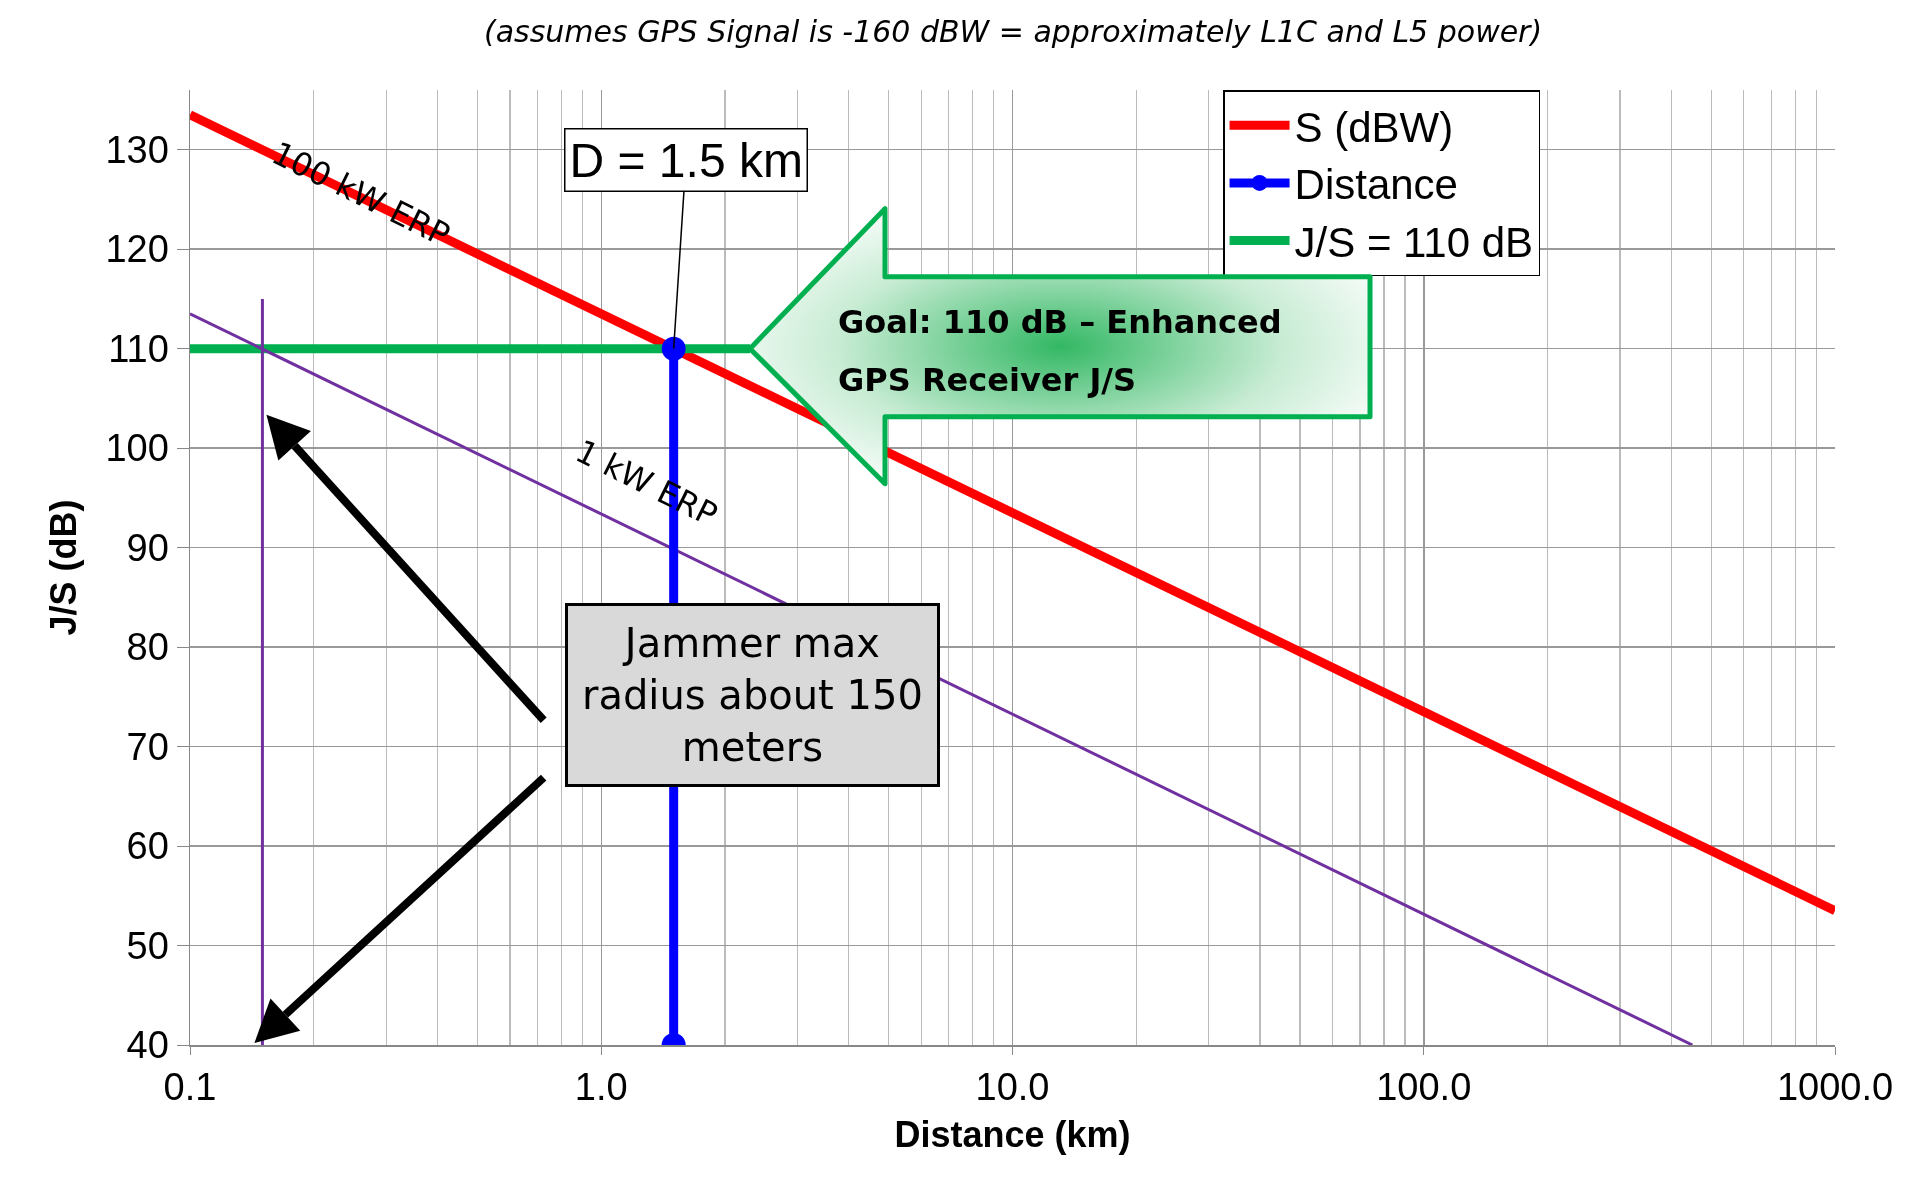 Image resolution: width=1920 pixels, height=1185 pixels. Describe the element at coordinates (137, 448) in the screenshot. I see `y-tick-label: 100` at that location.